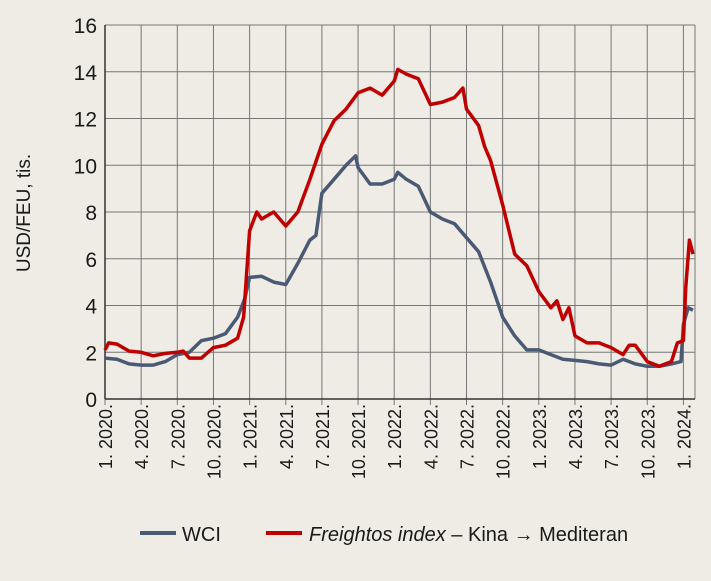 Image resolution: width=711 pixels, height=581 pixels. I want to click on x-tick-label: 7. 2022., so click(468, 436).